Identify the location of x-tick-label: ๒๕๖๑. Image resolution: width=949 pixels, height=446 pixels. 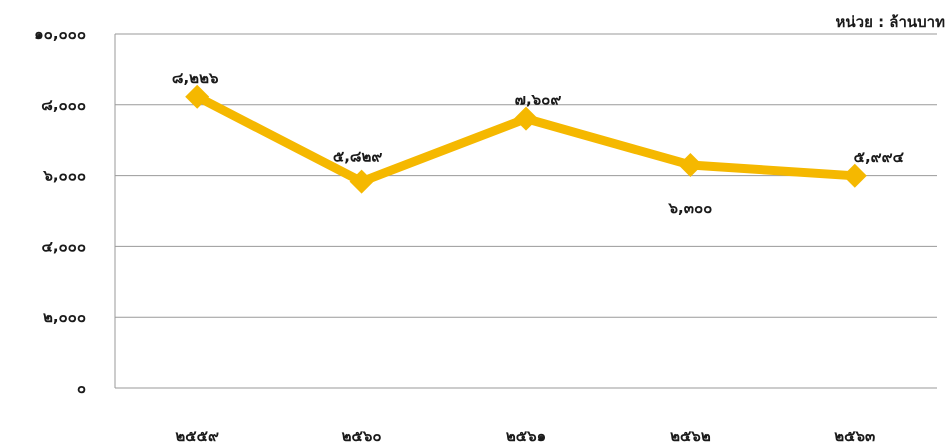
(526, 436).